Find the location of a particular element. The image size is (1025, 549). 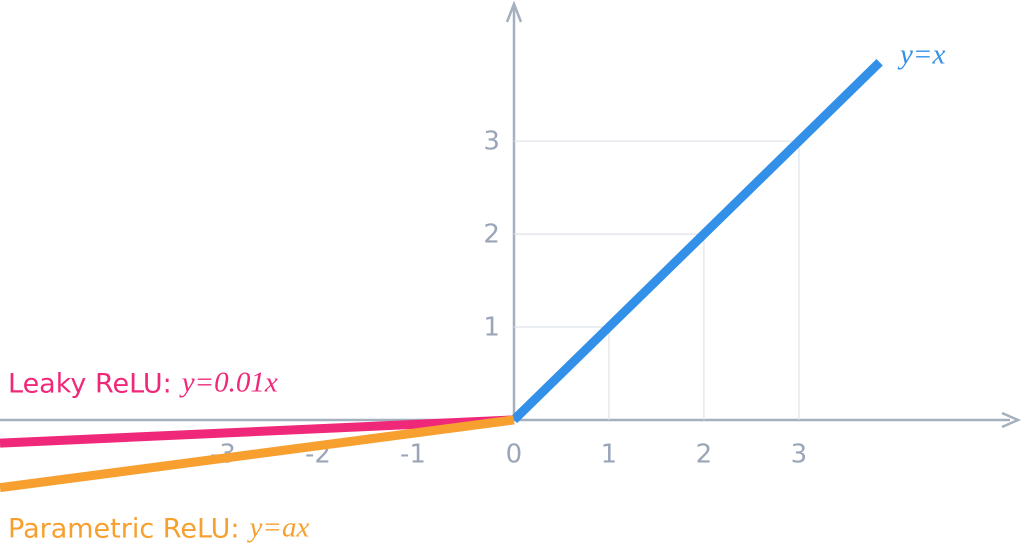

x-tick-label: -1 is located at coordinates (413, 454).